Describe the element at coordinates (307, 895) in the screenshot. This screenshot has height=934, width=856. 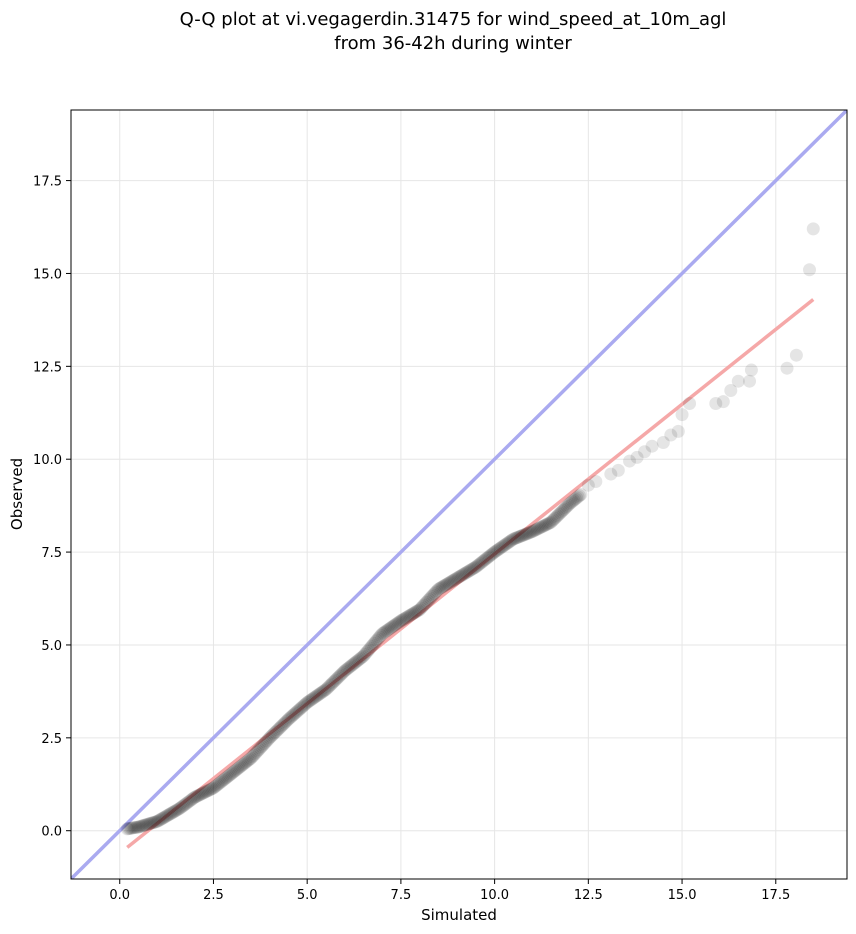
I see `x-tick-label: 5.0` at that location.